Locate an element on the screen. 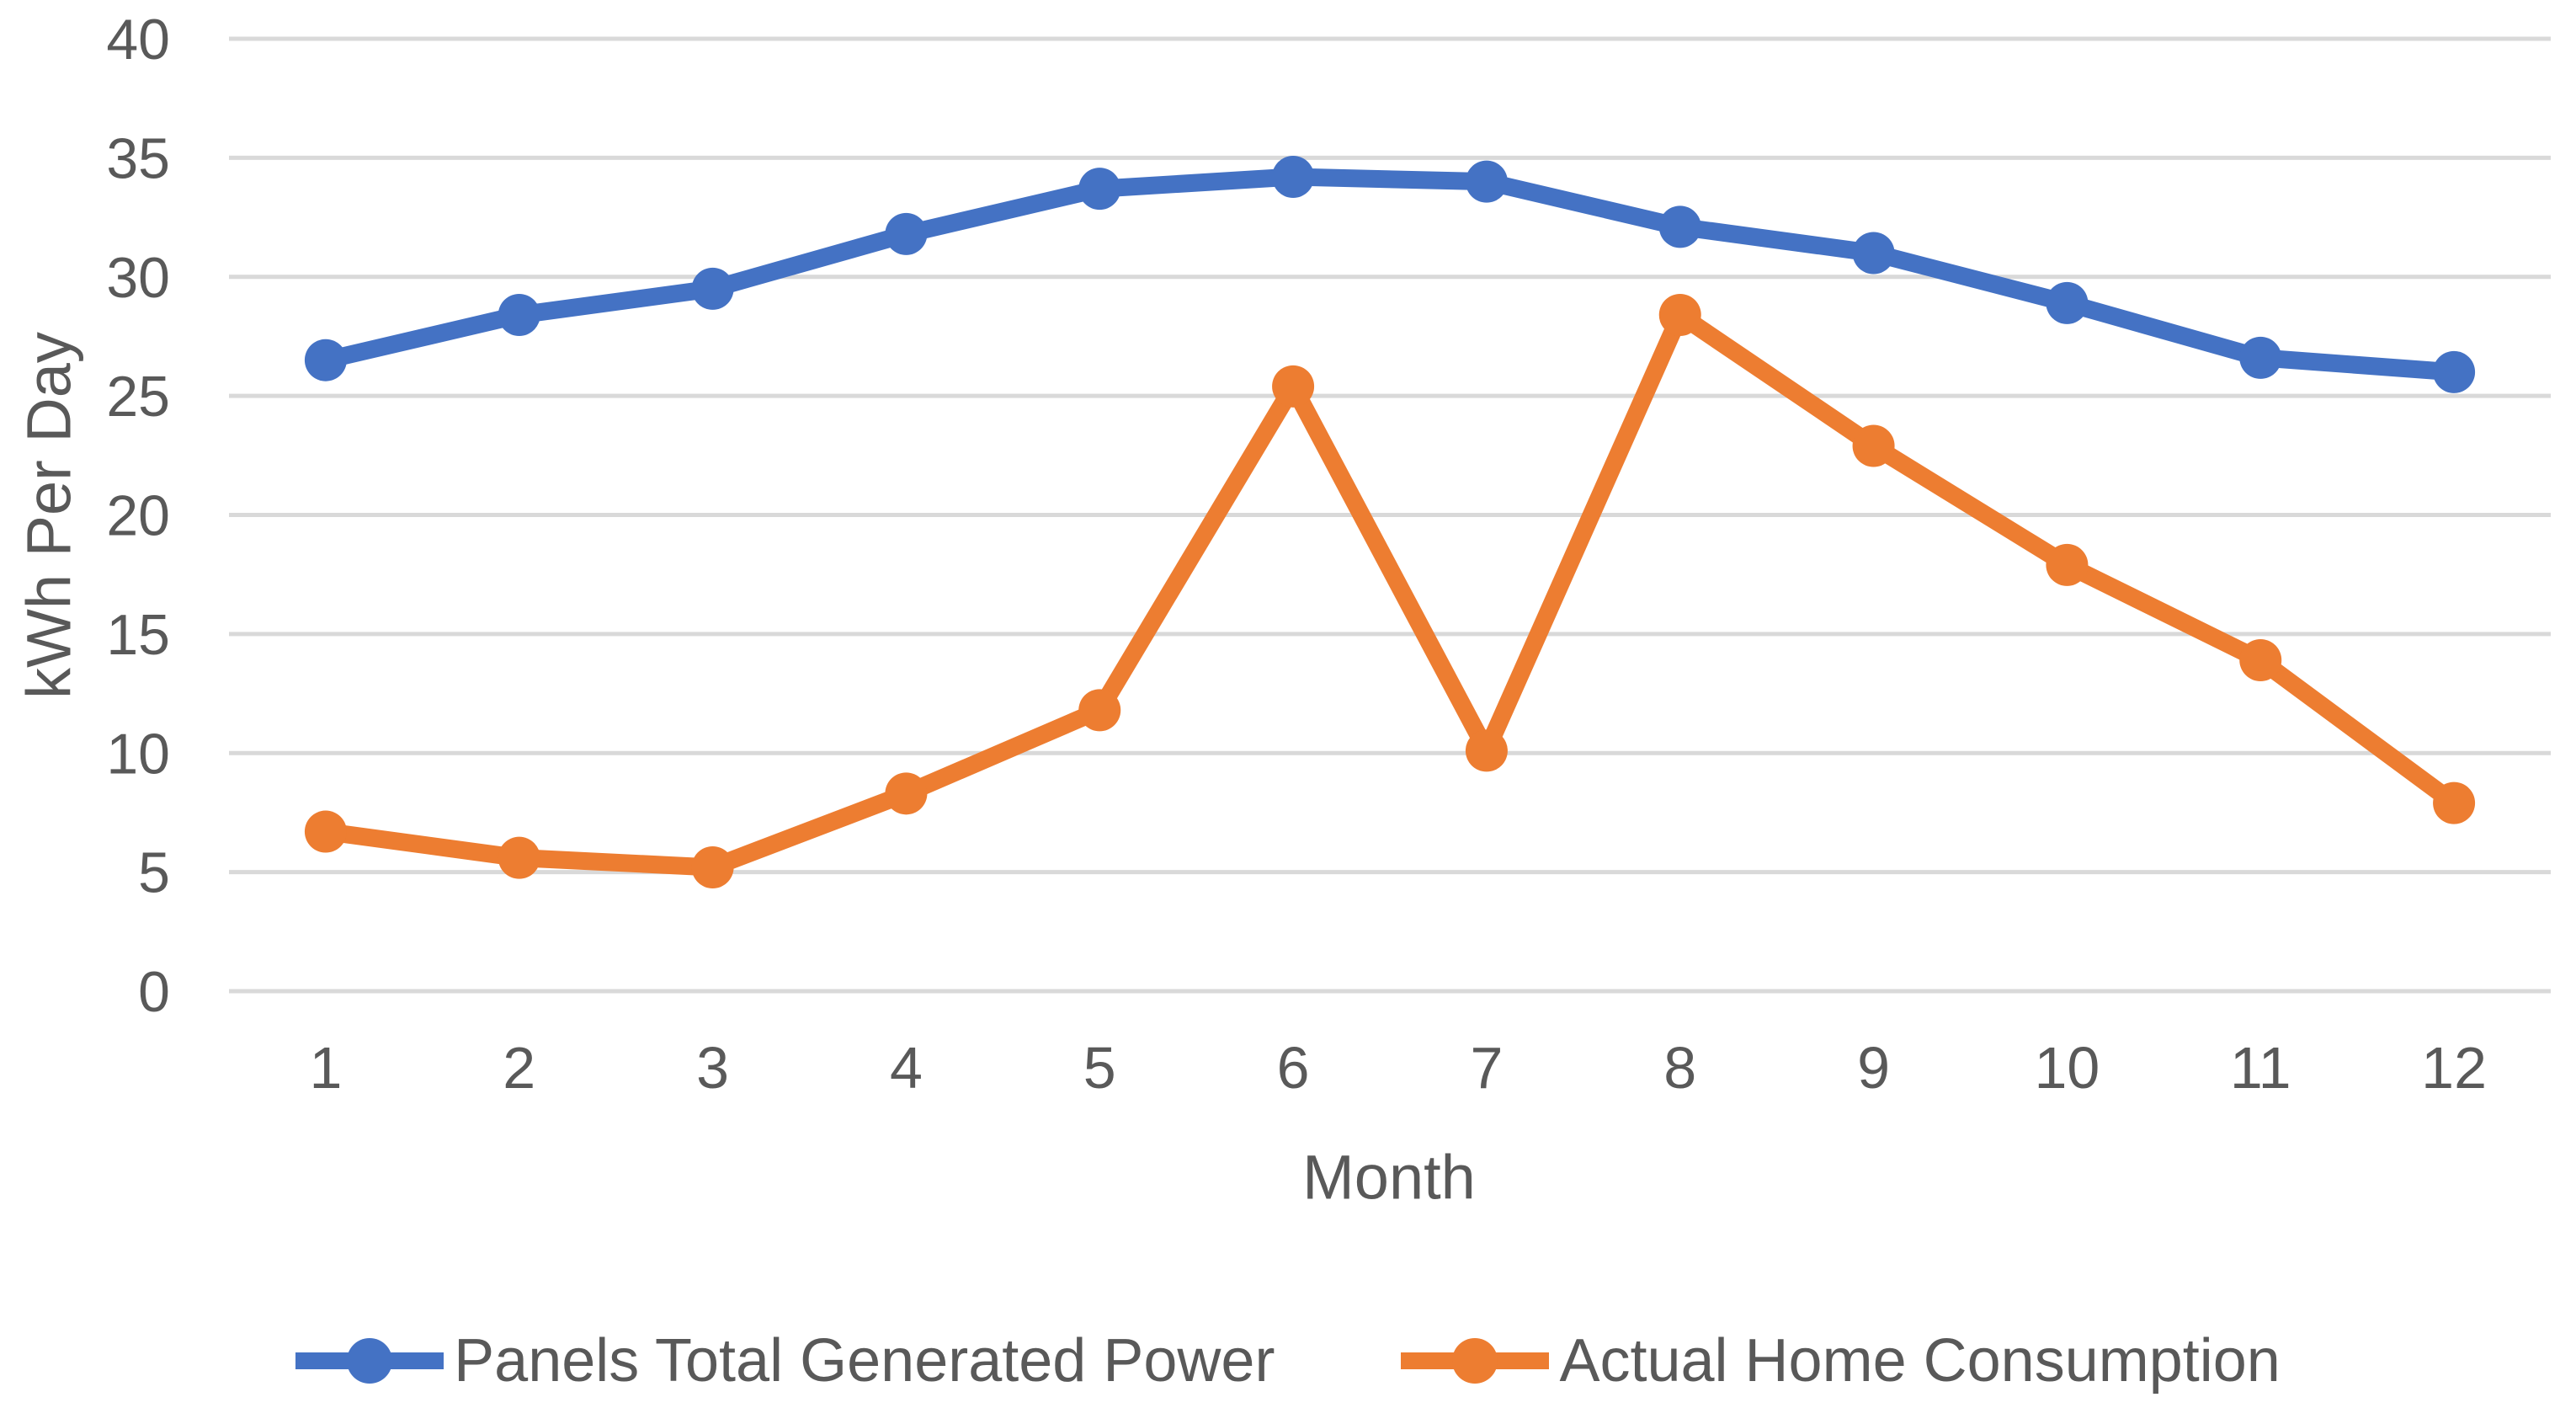 The width and height of the screenshot is (2576, 1408). y-axis-tick-label: 40 is located at coordinates (138, 40).